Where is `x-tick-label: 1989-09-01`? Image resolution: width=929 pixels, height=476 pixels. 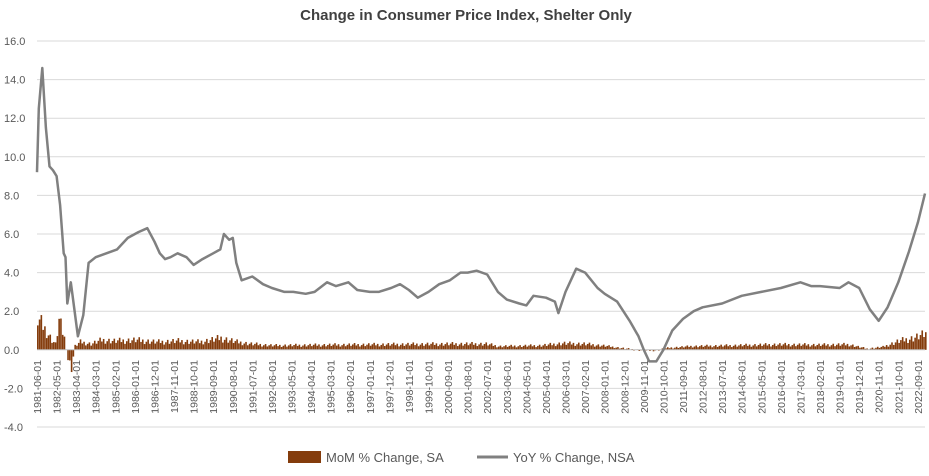
x-tick-label: 1989-09-01 is located at coordinates (214, 387).